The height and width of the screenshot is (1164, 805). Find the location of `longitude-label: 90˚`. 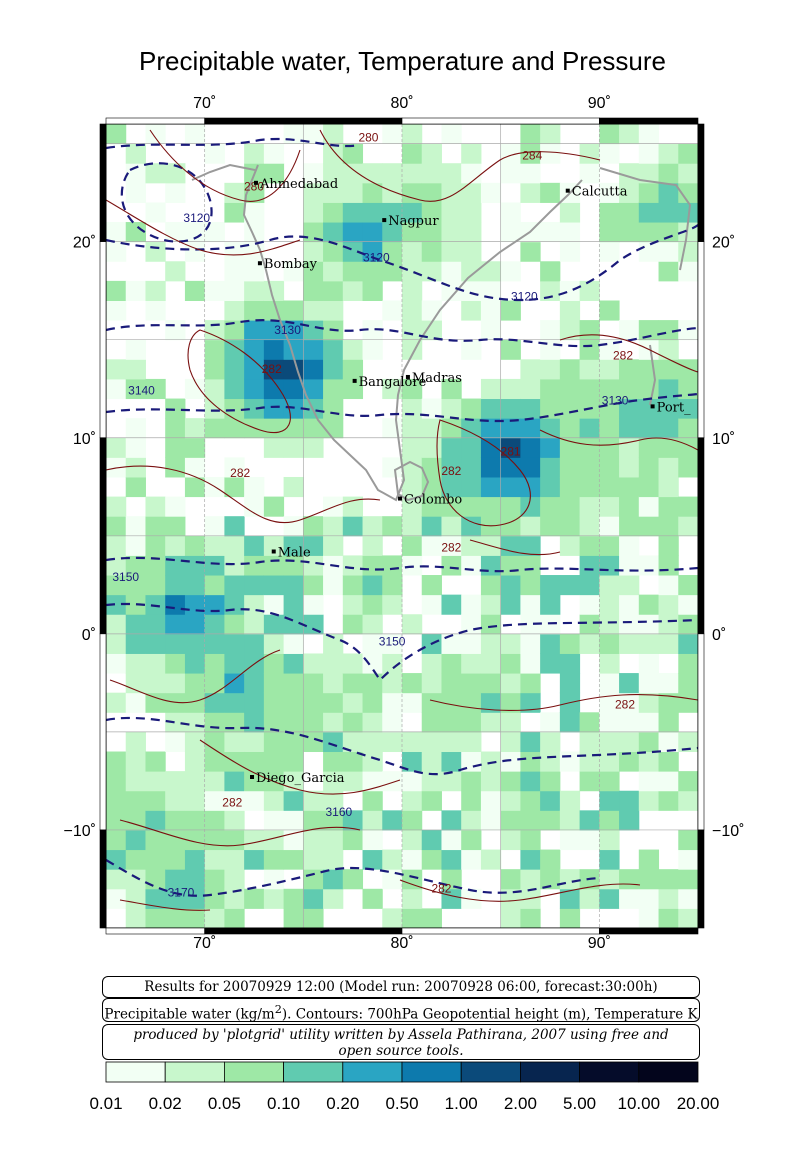

longitude-label: 90˚ is located at coordinates (599, 103).